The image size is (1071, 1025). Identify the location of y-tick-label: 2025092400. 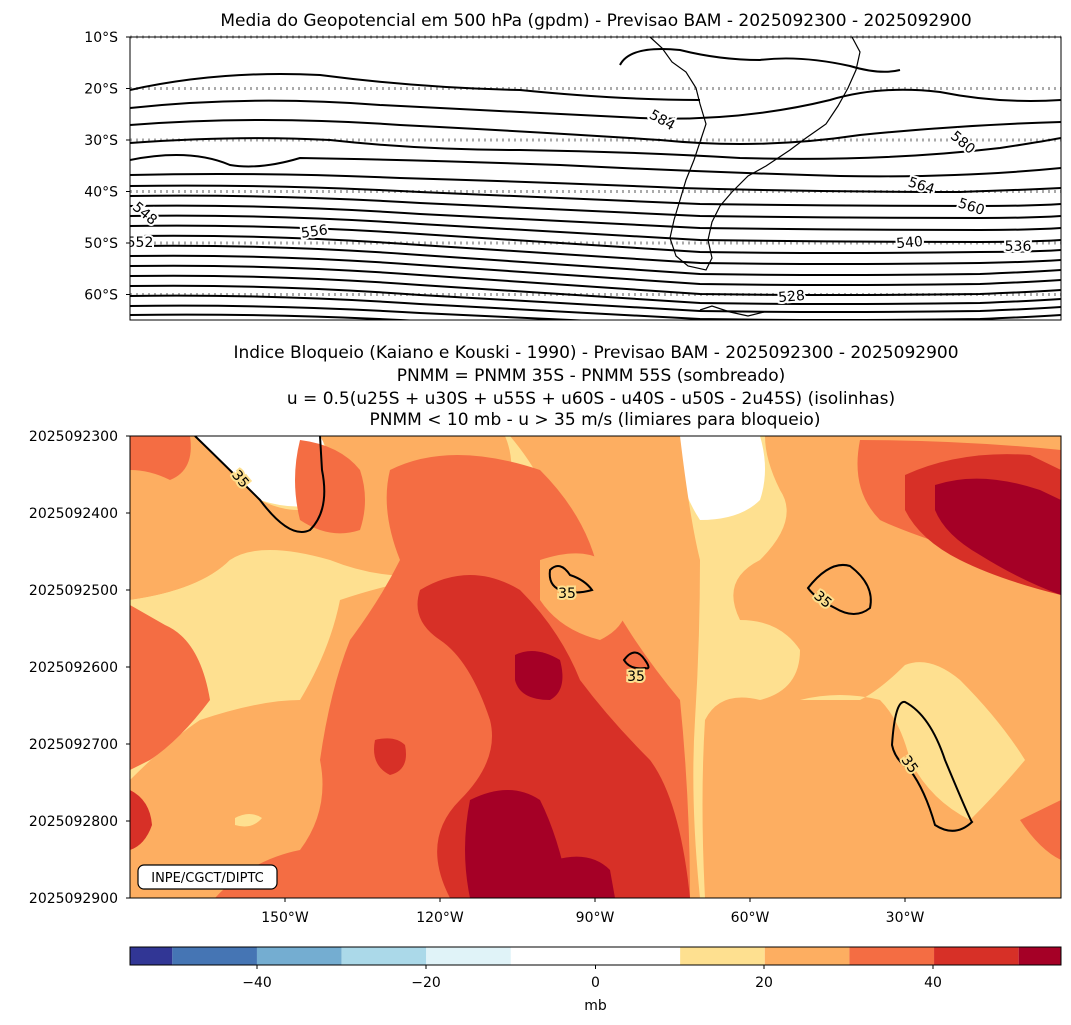
(73, 514).